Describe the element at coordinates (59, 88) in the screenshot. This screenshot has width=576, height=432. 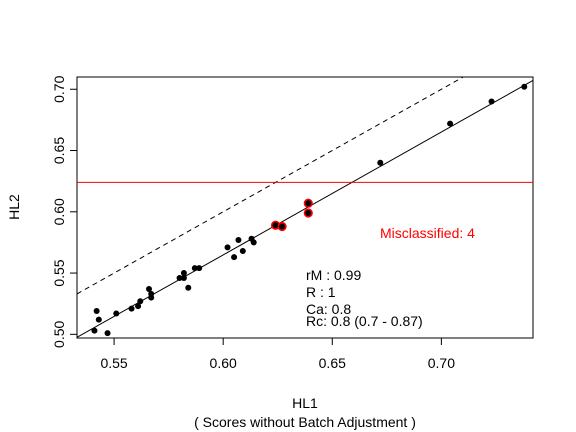
I see `y-tick-label: 0.70` at that location.